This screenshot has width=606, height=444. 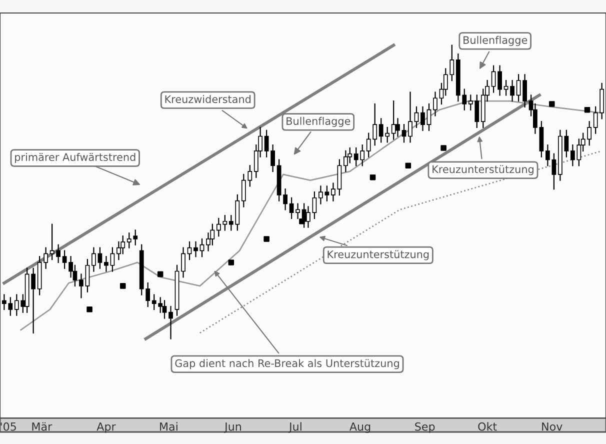 What do you see at coordinates (106, 427) in the screenshot?
I see `x-tick-label: Apr` at bounding box center [106, 427].